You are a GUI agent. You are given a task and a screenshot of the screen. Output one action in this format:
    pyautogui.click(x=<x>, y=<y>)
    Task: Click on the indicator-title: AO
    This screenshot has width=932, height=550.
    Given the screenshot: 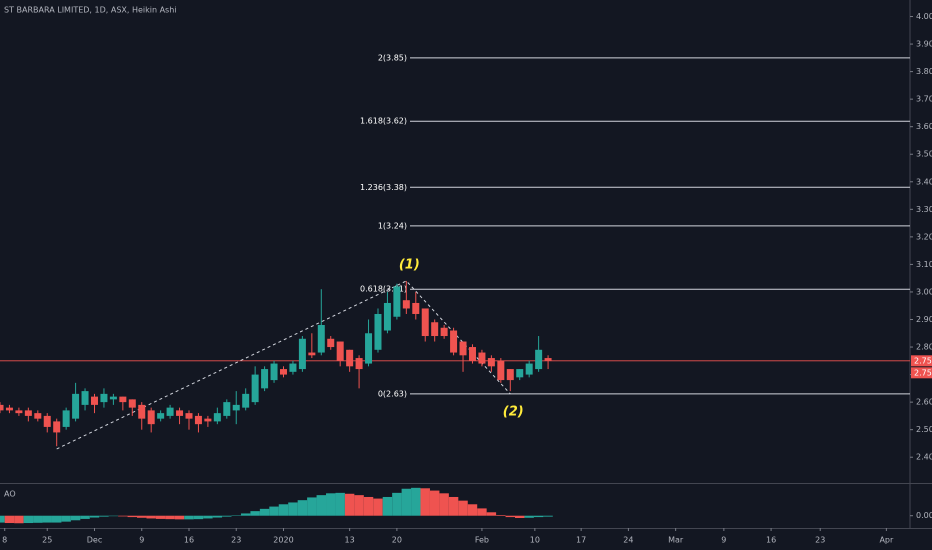 What is the action you would take?
    pyautogui.click(x=10, y=494)
    